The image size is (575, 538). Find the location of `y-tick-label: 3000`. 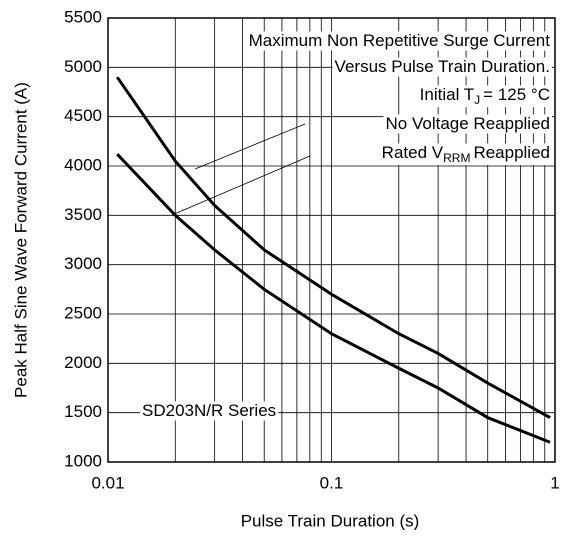

y-tick-label: 3000 is located at coordinates (83, 263).